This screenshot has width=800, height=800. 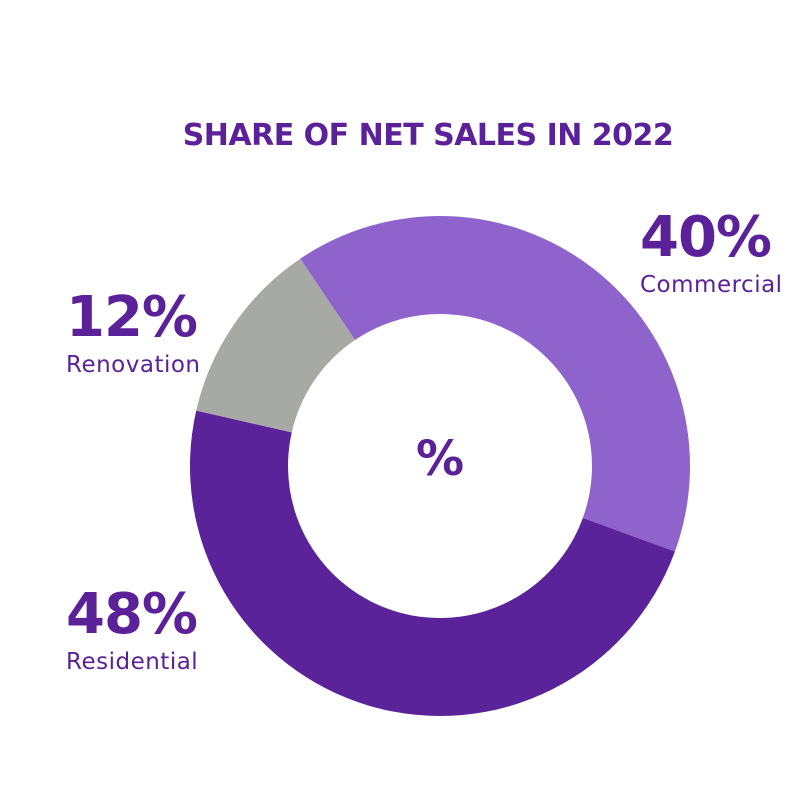 I want to click on callout-residential: 48% Residential, so click(x=132, y=629).